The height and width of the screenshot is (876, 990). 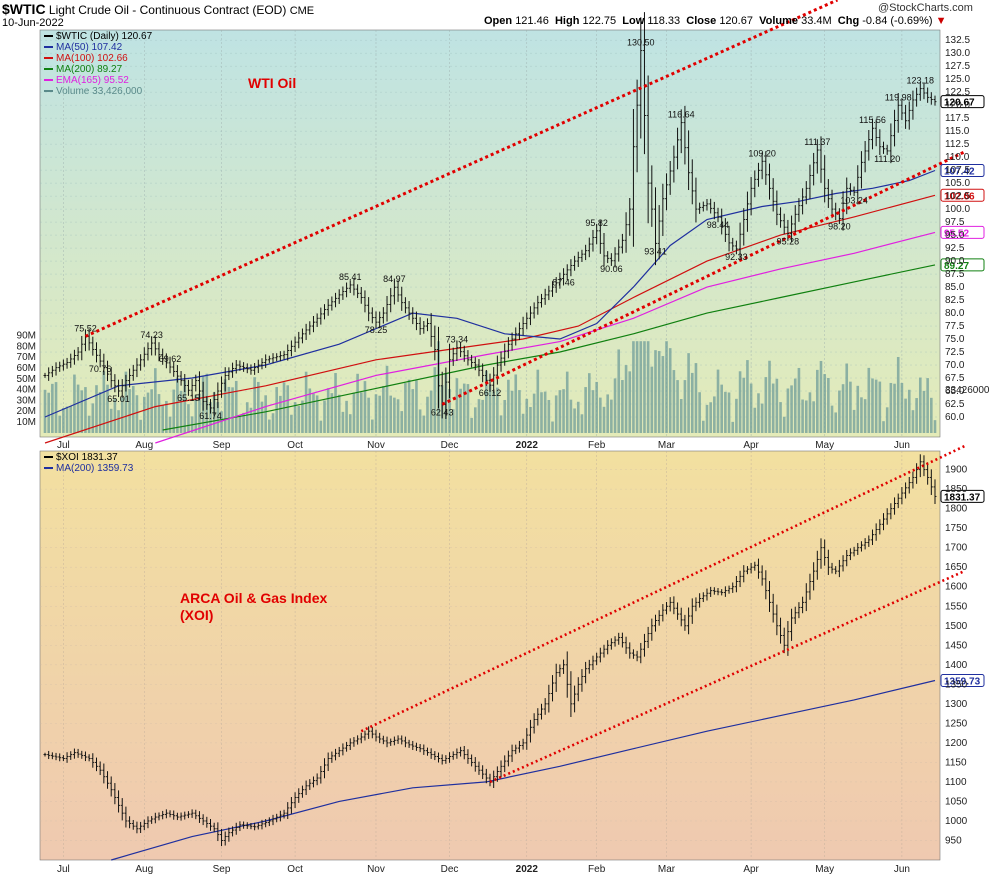 I want to click on bottom-y-tick-label: 1000, so click(x=956, y=821).